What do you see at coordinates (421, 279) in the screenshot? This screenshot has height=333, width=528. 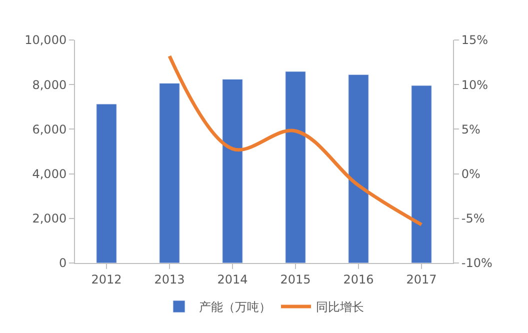 I see `x-tick-label: 2017` at bounding box center [421, 279].